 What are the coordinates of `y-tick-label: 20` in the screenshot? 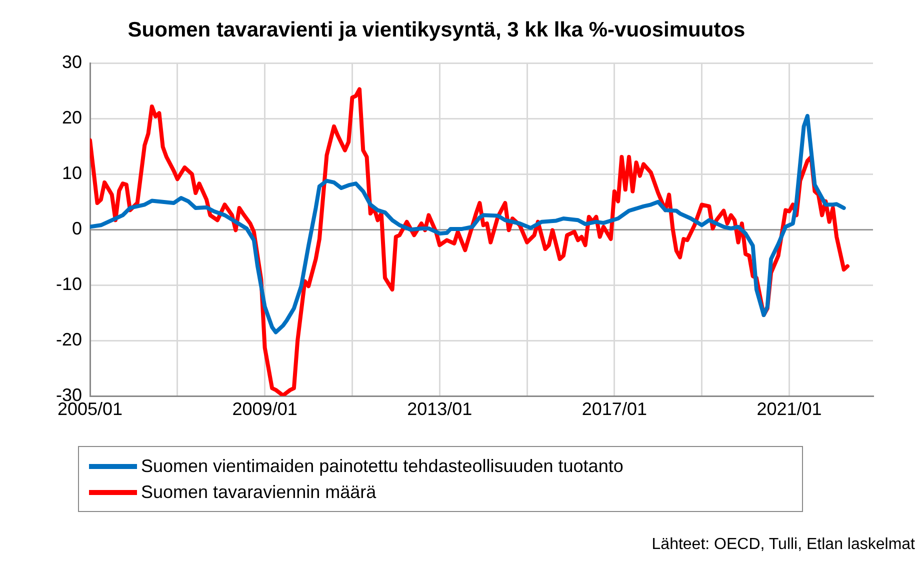 It's located at (72, 118).